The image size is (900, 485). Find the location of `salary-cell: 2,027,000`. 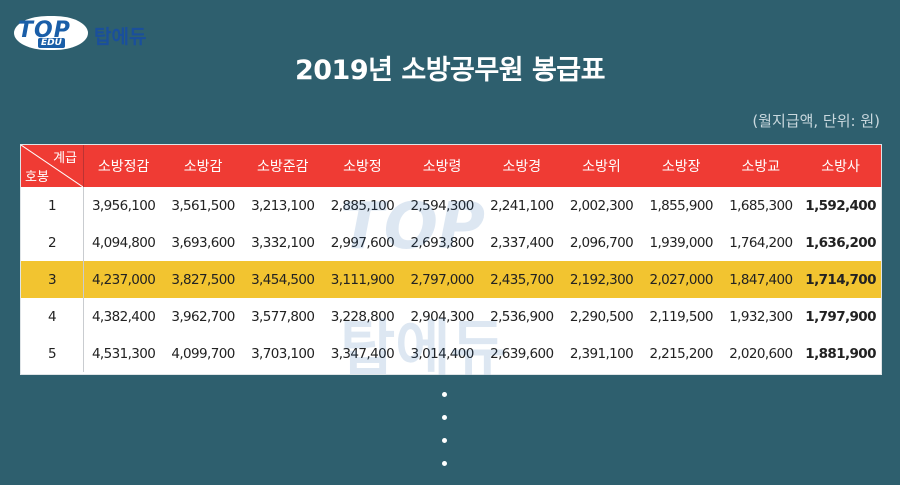

salary-cell: 2,027,000 is located at coordinates (681, 279).